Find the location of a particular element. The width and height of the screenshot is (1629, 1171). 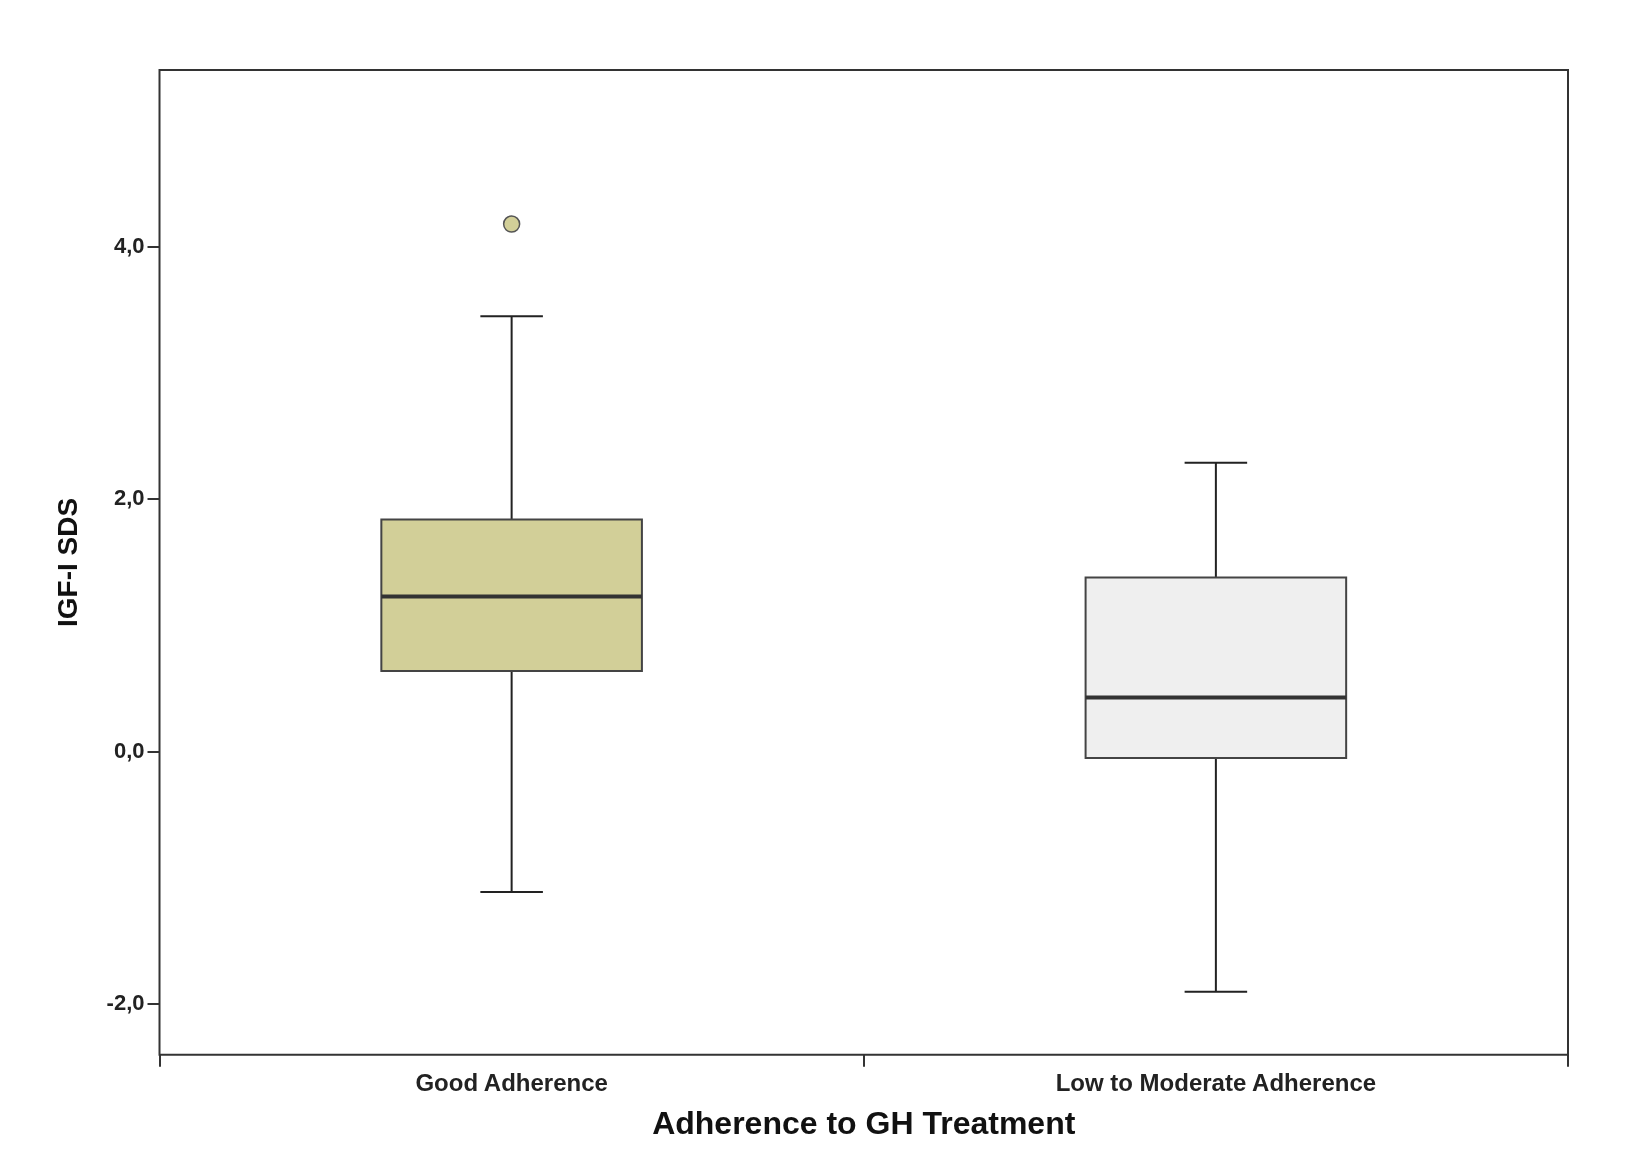

y-axis-title: IGF-I SDS is located at coordinates (67, 562).